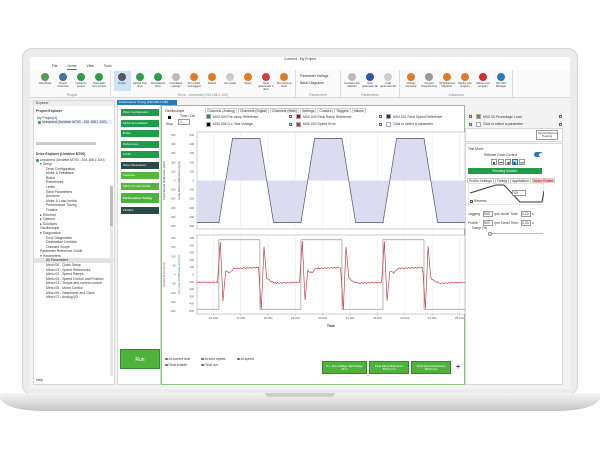 The height and width of the screenshot is (450, 600). Describe the element at coordinates (74, 196) in the screenshot. I see `tree-item: Autotune` at that location.